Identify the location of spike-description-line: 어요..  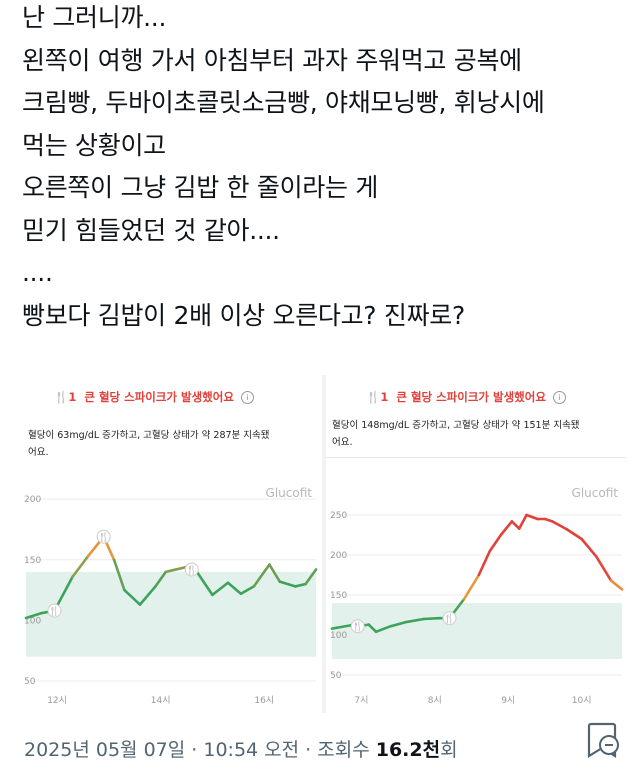
(38, 452).